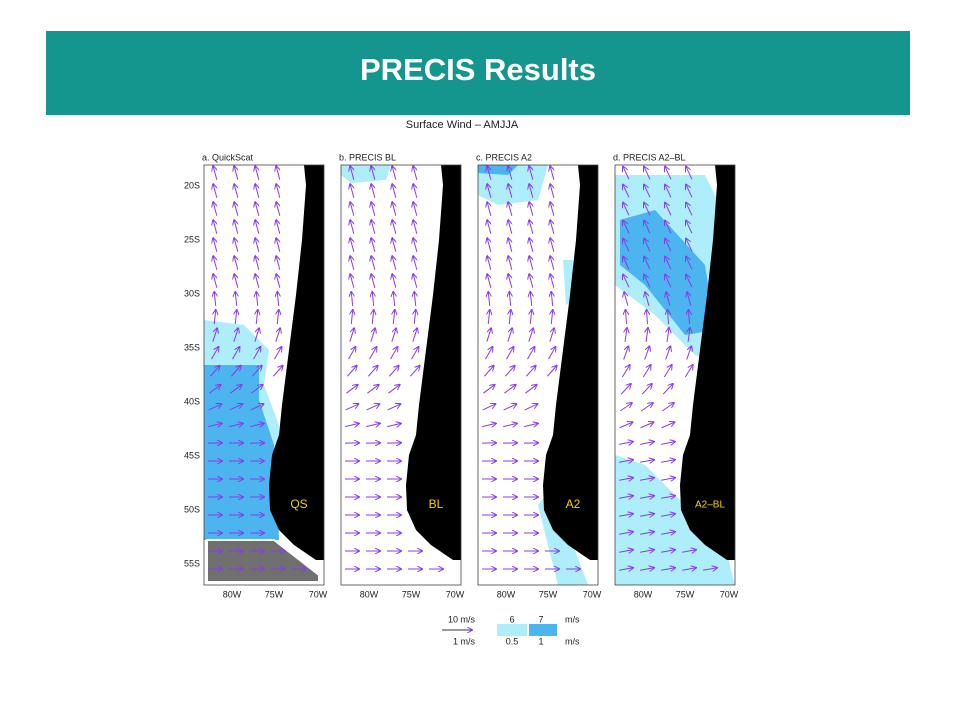 The width and height of the screenshot is (960, 720). What do you see at coordinates (462, 619) in the screenshot?
I see `legend-vector-label: 10 m/s` at bounding box center [462, 619].